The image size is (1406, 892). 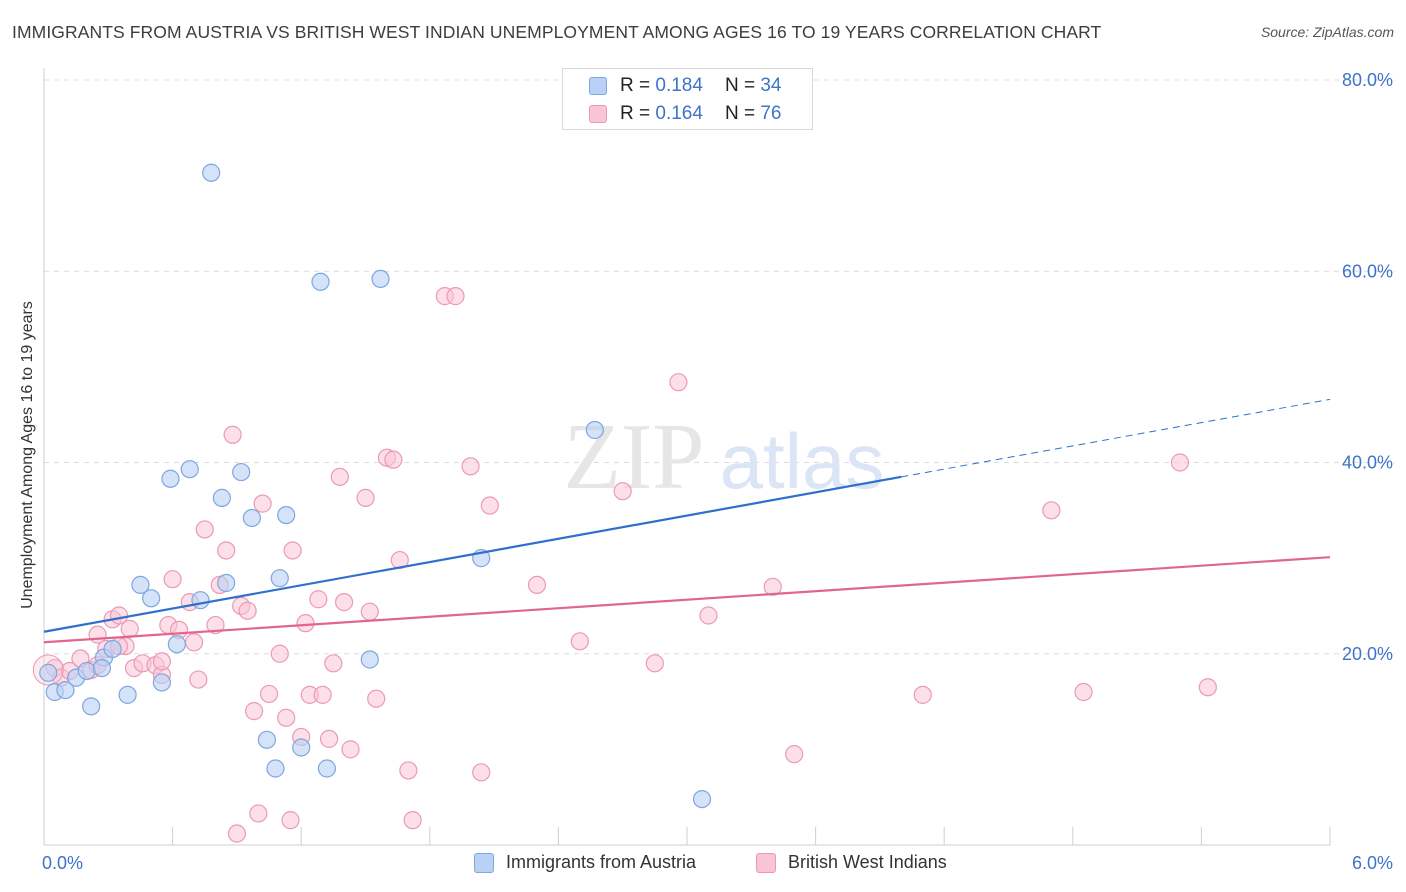 I want to click on trendline-austria-extension, so click(x=1116, y=438).